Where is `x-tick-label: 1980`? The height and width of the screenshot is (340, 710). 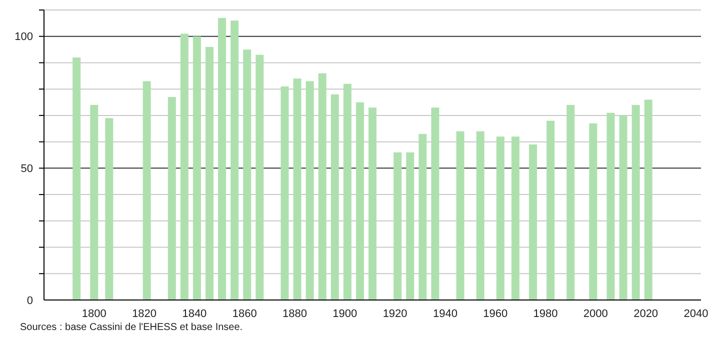 x-tick-label: 1980 is located at coordinates (545, 314).